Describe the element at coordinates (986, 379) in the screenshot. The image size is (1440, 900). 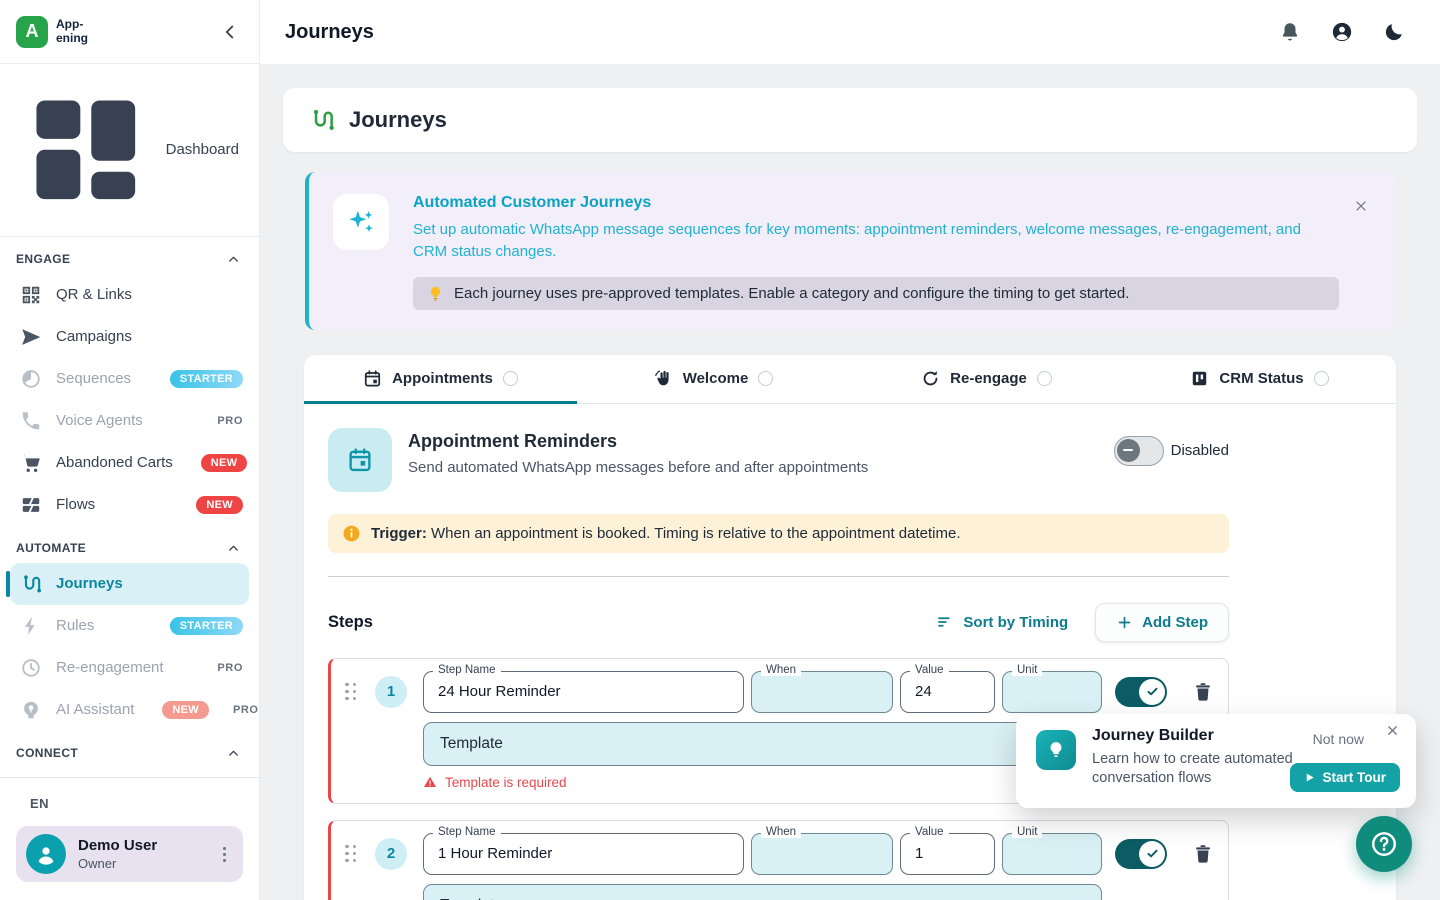
I see `tab-re-engage: Re-engage` at that location.